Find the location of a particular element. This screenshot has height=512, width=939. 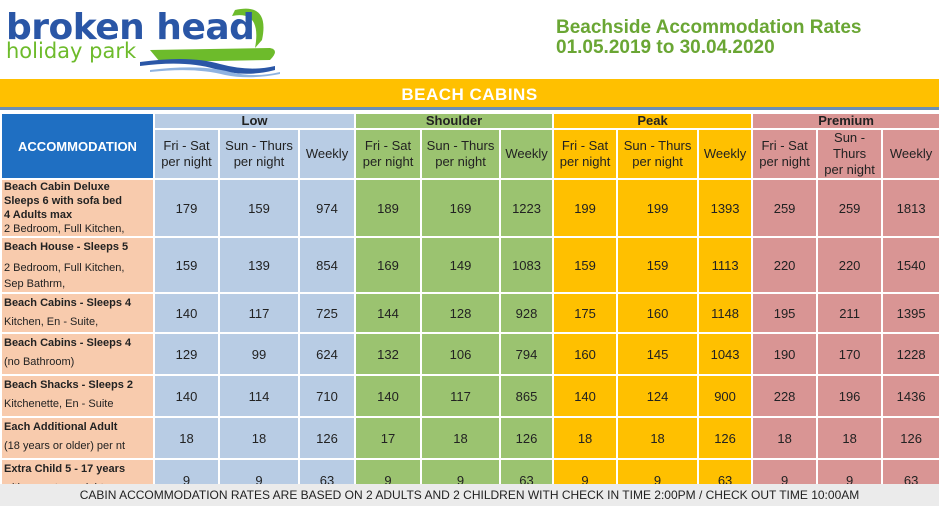

subheader-peak-0: Fri - Sat per night is located at coordinates (585, 154).